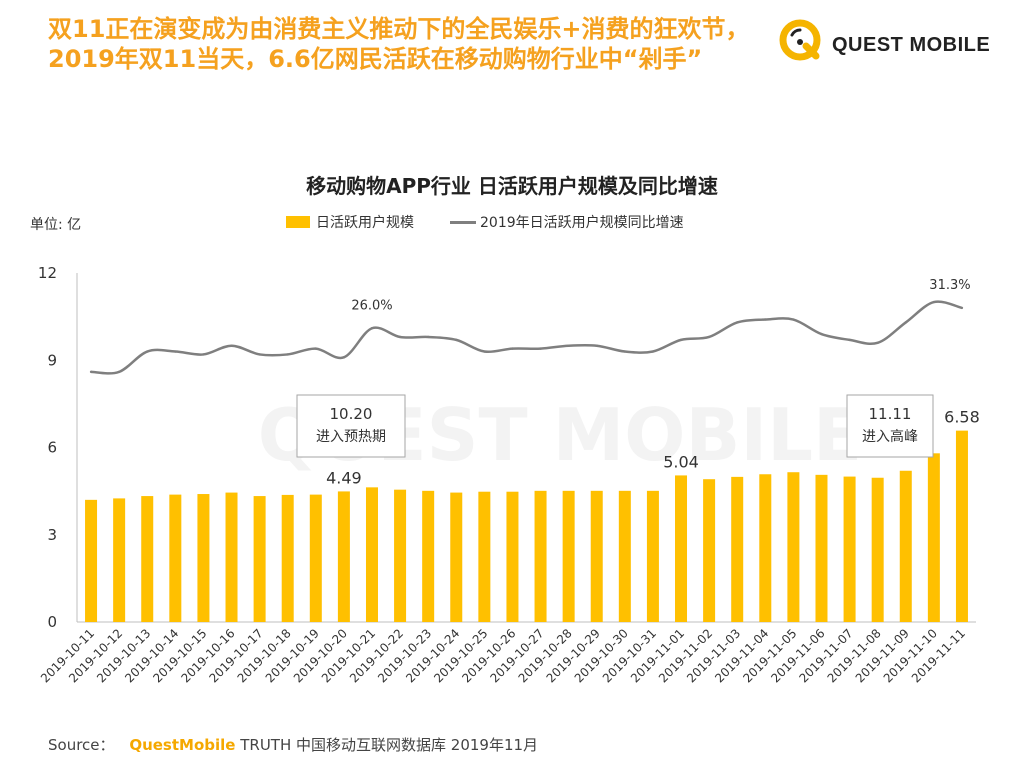 The height and width of the screenshot is (768, 1024). What do you see at coordinates (81, 745) in the screenshot?
I see `source-prefix: Source：` at bounding box center [81, 745].